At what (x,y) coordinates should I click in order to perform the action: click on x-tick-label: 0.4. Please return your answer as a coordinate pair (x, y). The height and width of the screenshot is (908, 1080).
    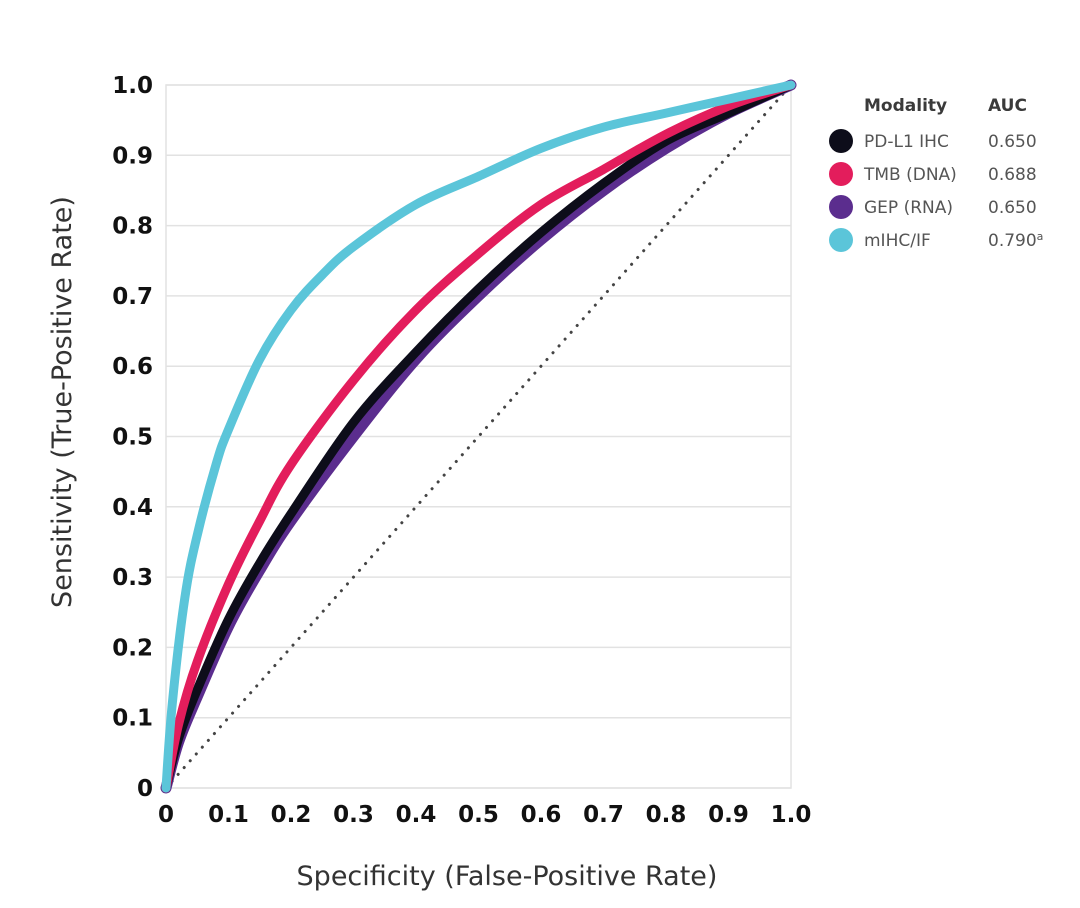
    Looking at the image, I should click on (416, 815).